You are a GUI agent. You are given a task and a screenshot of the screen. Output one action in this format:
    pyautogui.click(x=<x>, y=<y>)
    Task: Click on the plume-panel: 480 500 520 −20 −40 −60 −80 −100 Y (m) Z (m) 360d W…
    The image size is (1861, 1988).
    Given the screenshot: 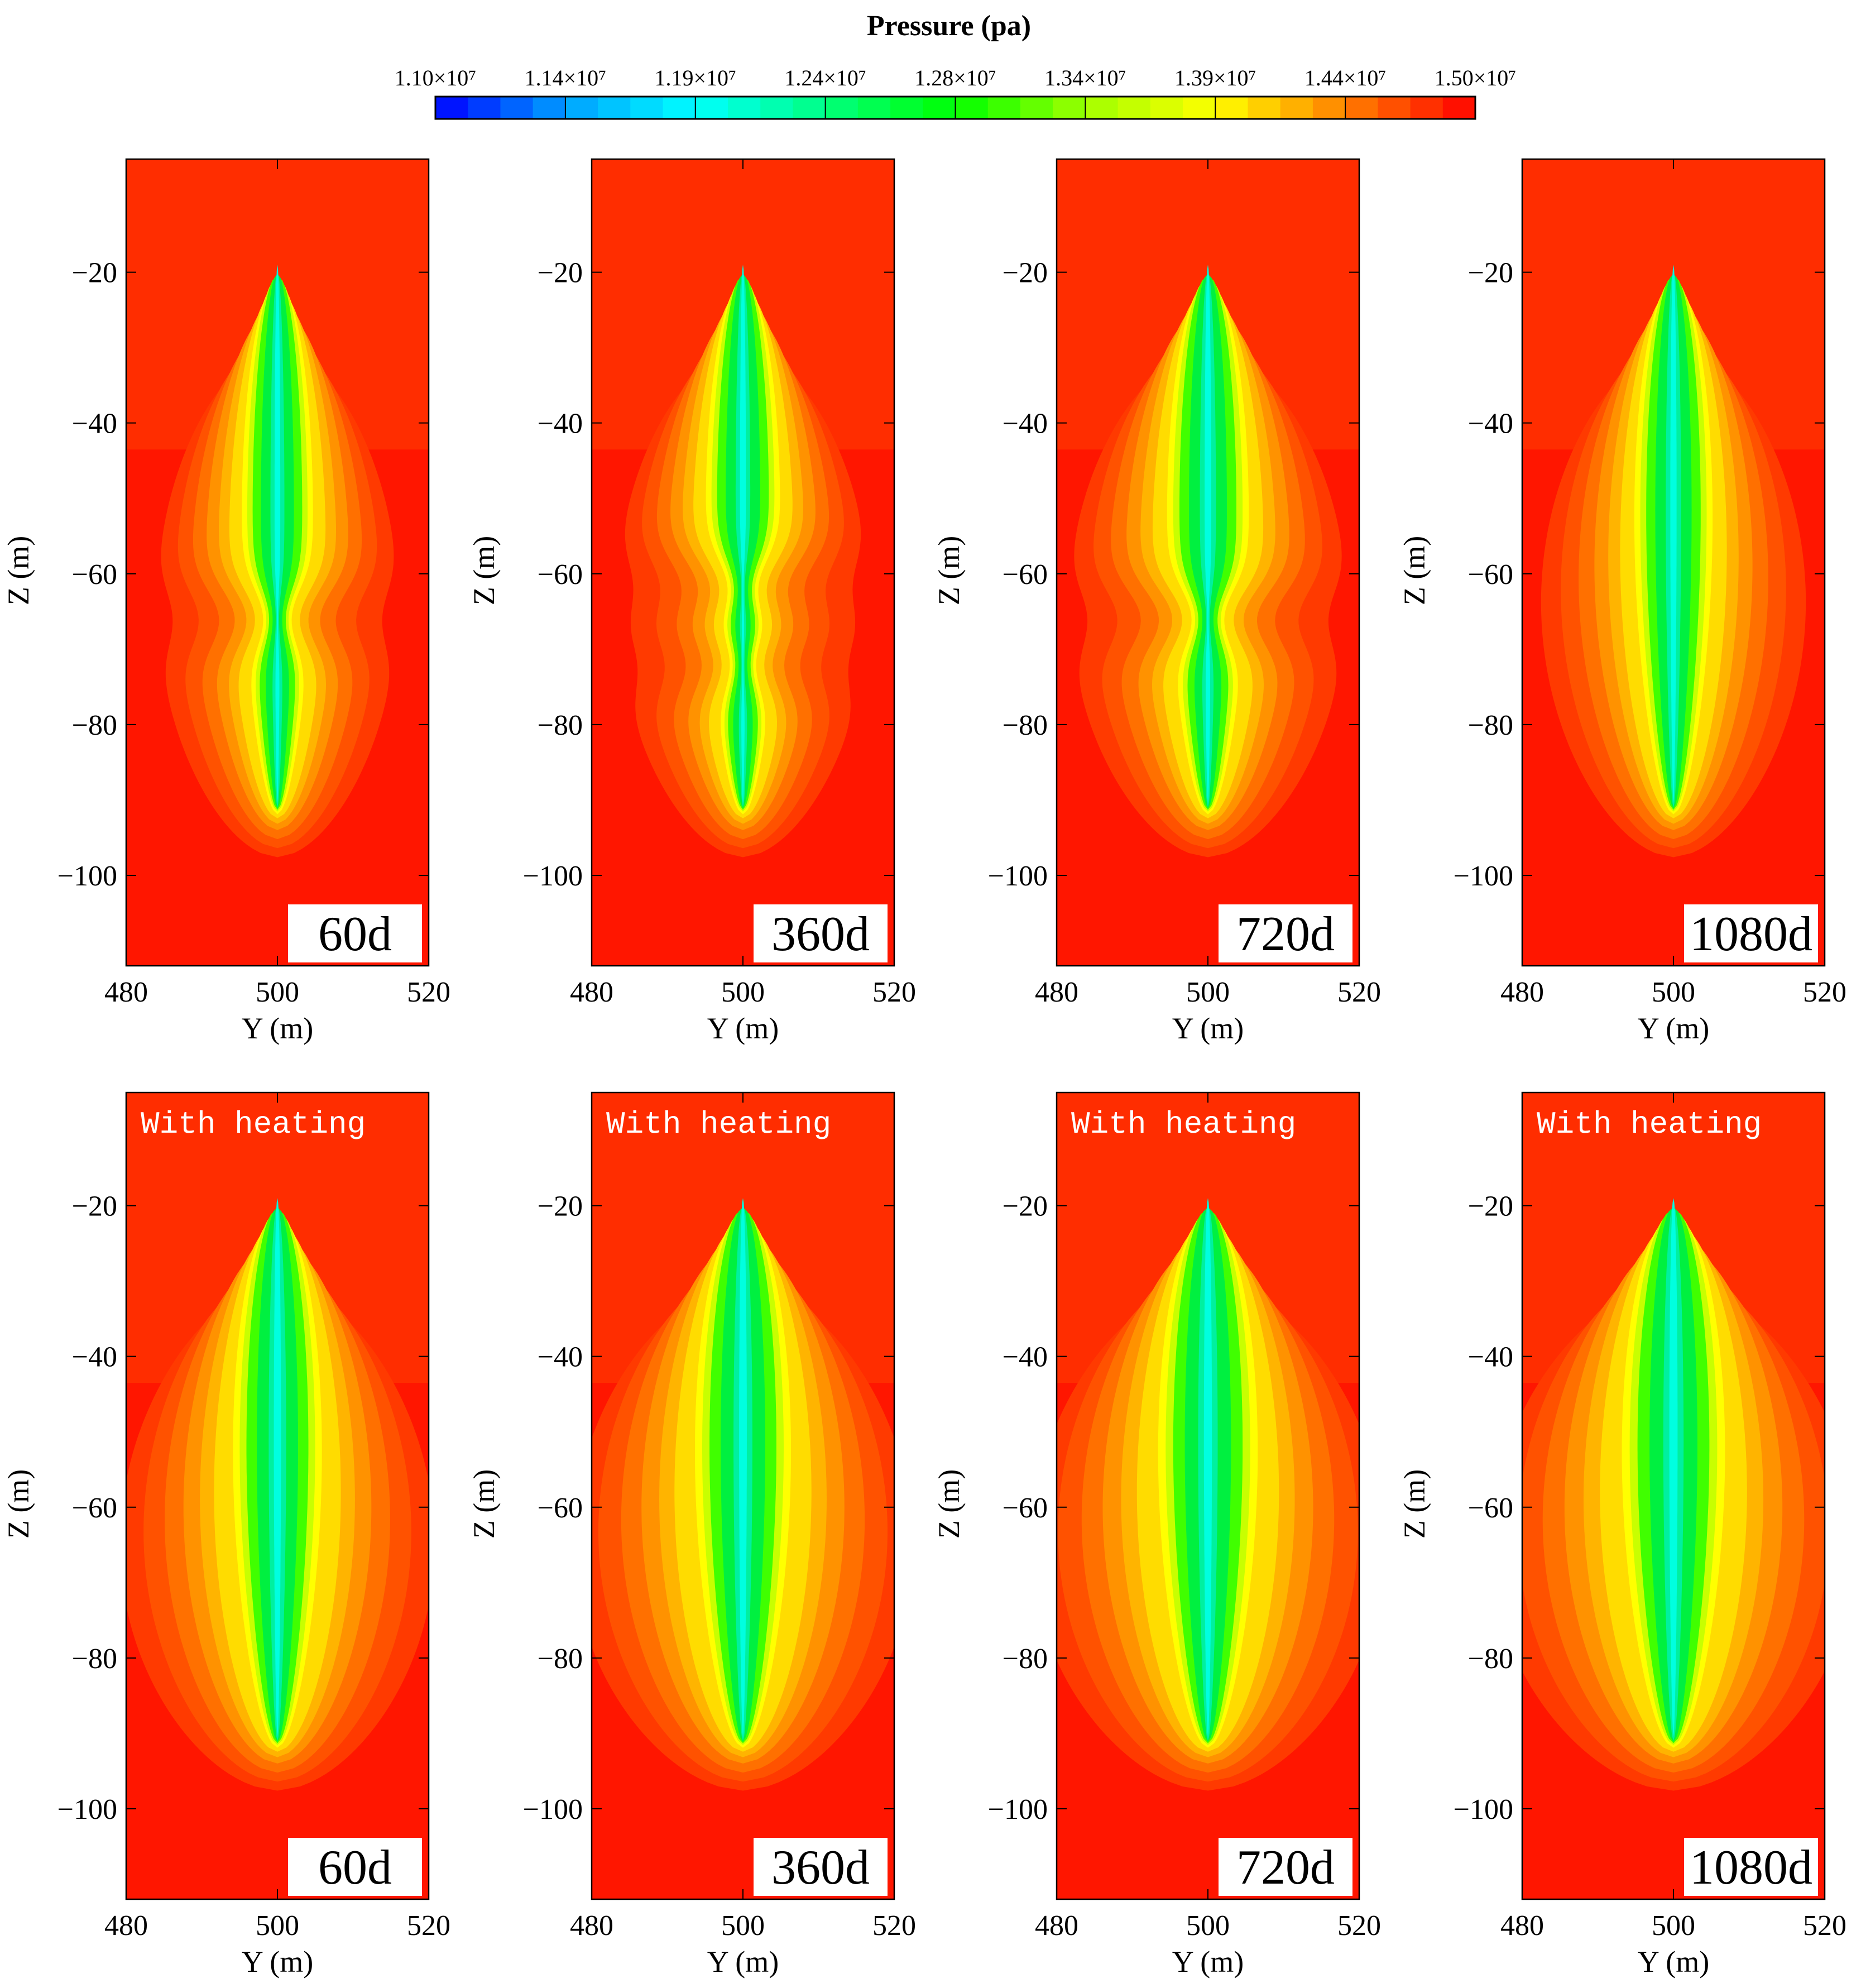 What is the action you would take?
    pyautogui.click(x=691, y=1535)
    